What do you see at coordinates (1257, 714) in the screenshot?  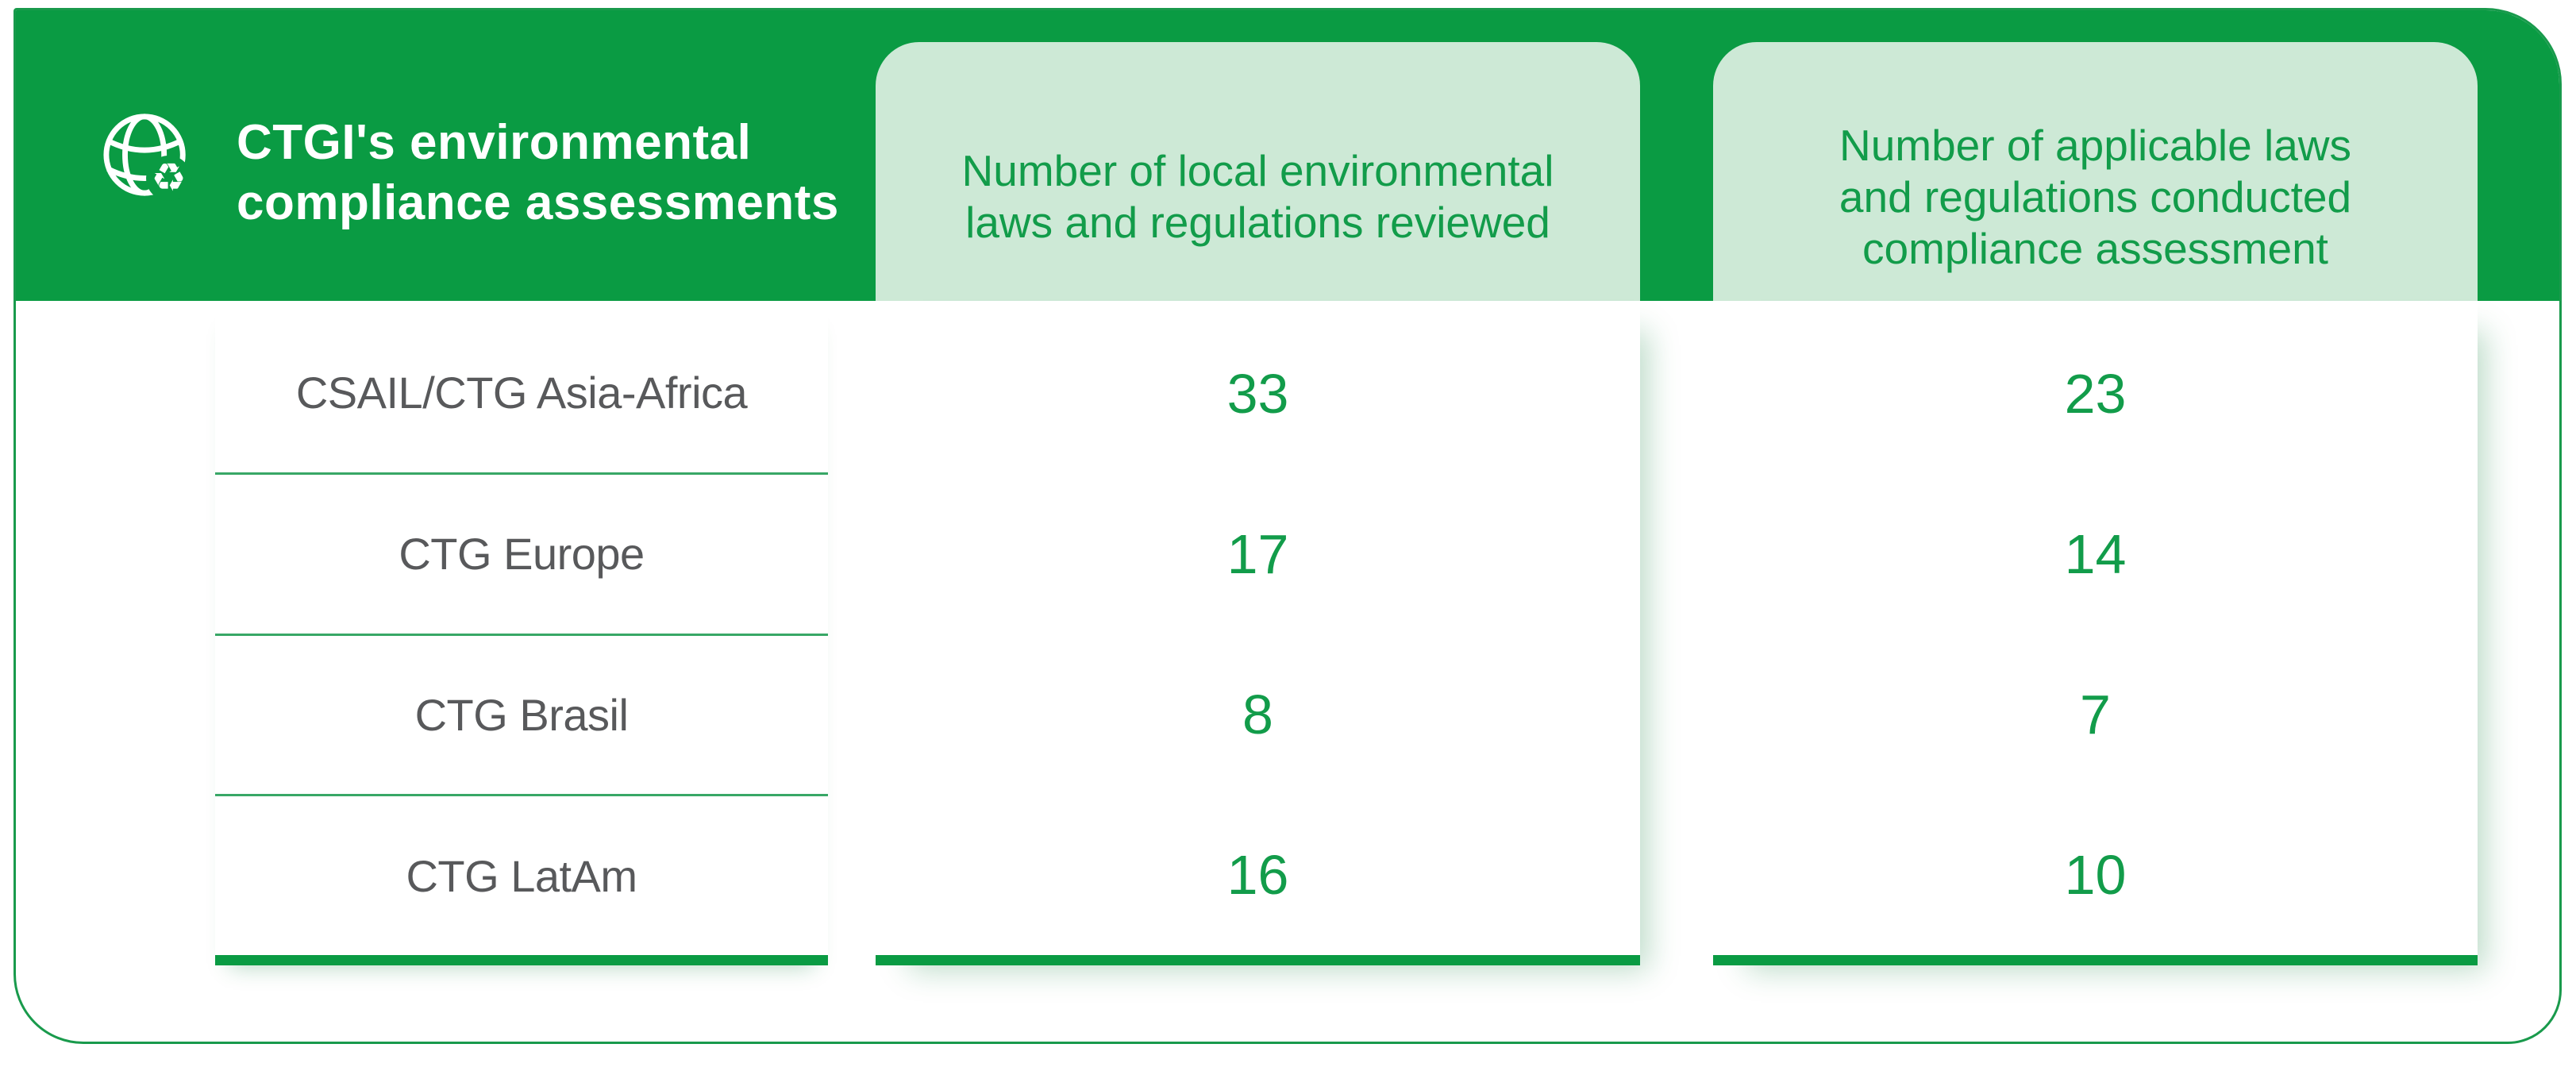 I see `value-cell: 8` at bounding box center [1257, 714].